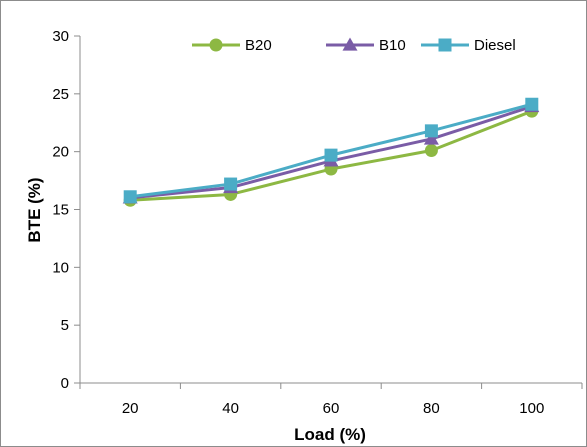 The height and width of the screenshot is (447, 587). What do you see at coordinates (445, 45) in the screenshot?
I see `legend-marker-diesel` at bounding box center [445, 45].